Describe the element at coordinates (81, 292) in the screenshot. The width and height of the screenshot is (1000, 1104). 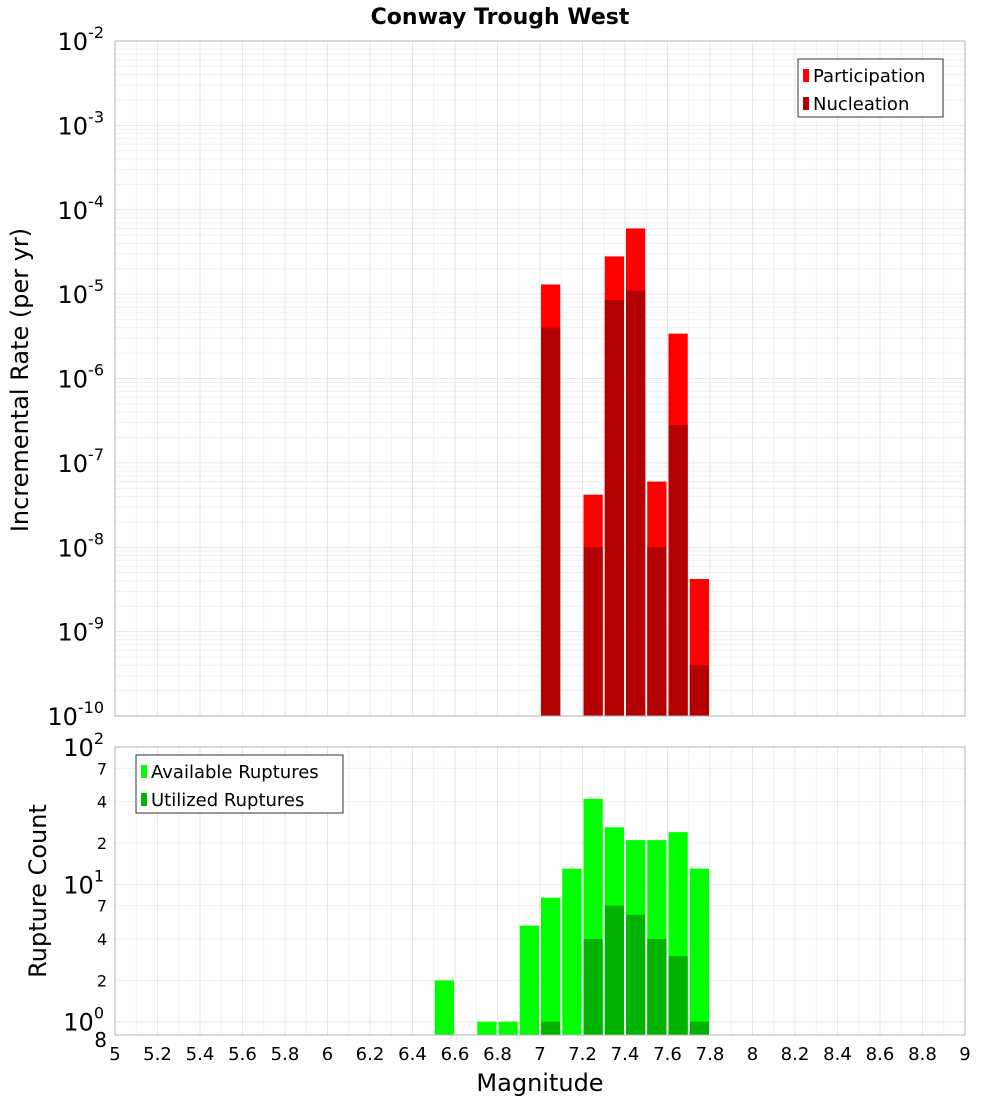
I see `y-tick-label: 10⁻⁵` at that location.